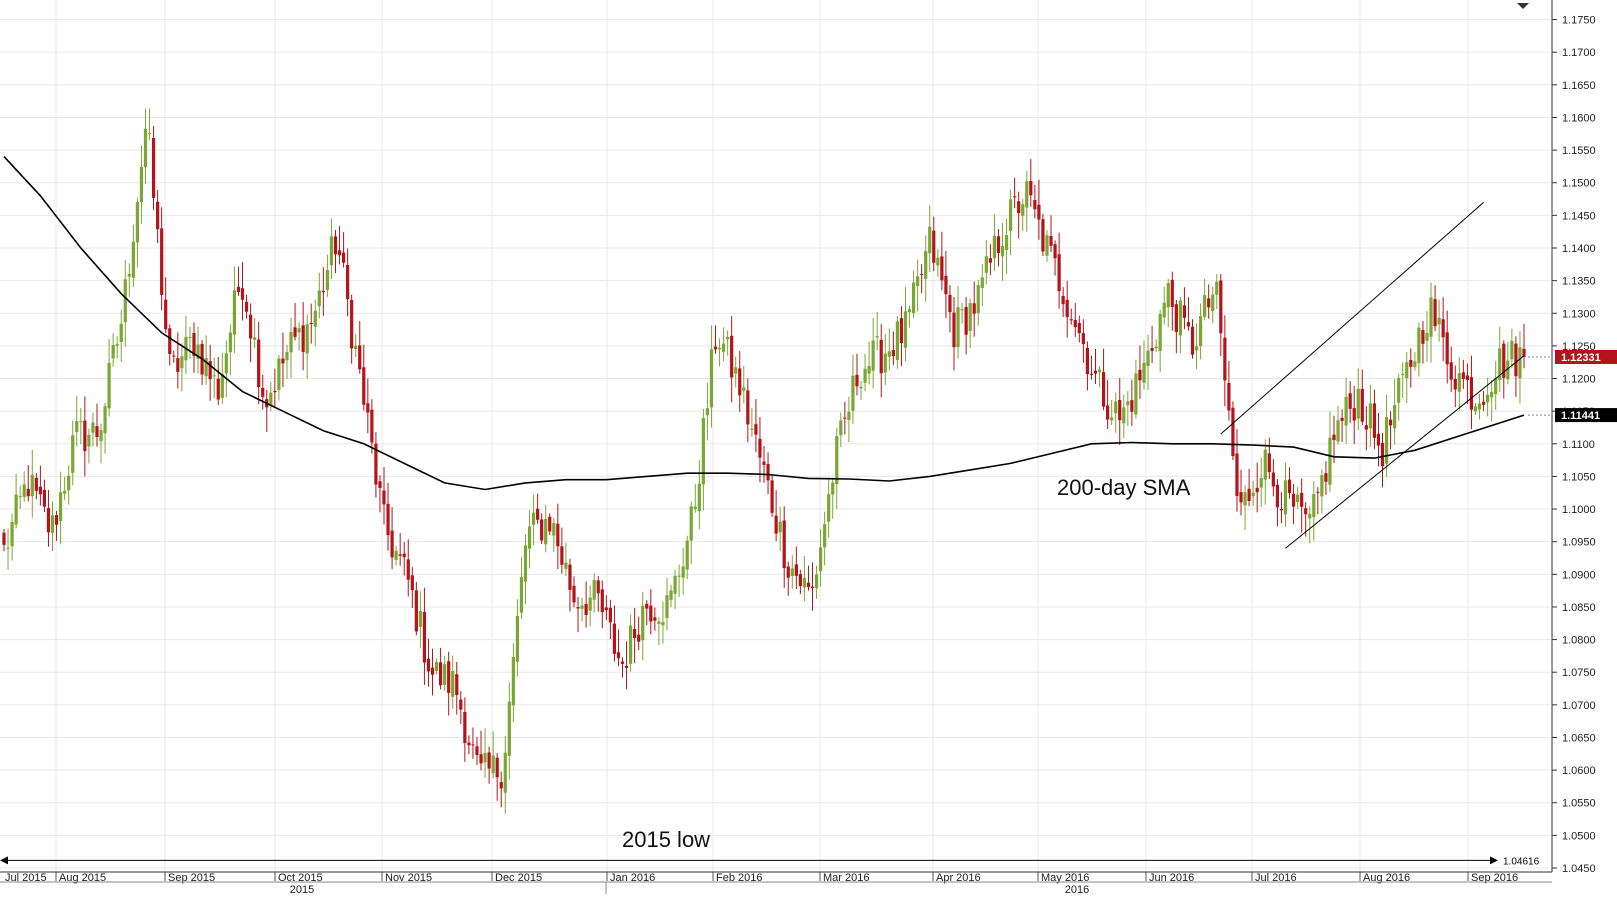  What do you see at coordinates (1523, 6) in the screenshot?
I see `menu-caret-icon` at bounding box center [1523, 6].